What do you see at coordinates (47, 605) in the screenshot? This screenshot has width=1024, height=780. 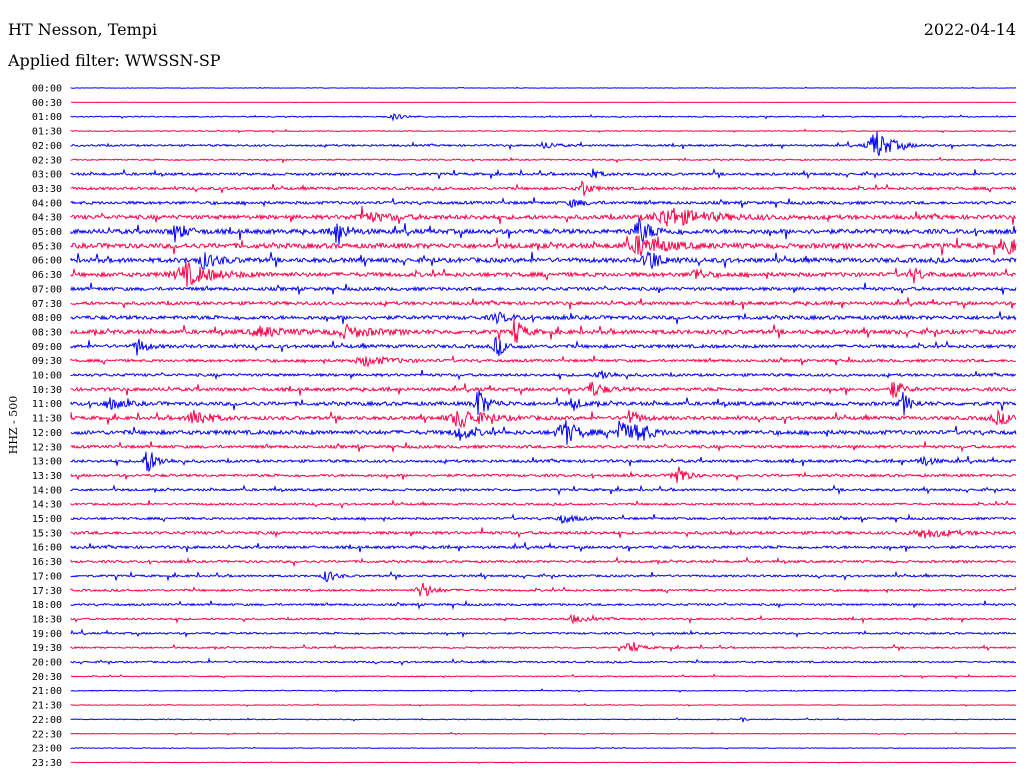 I see `tick-label: 18:00` at bounding box center [47, 605].